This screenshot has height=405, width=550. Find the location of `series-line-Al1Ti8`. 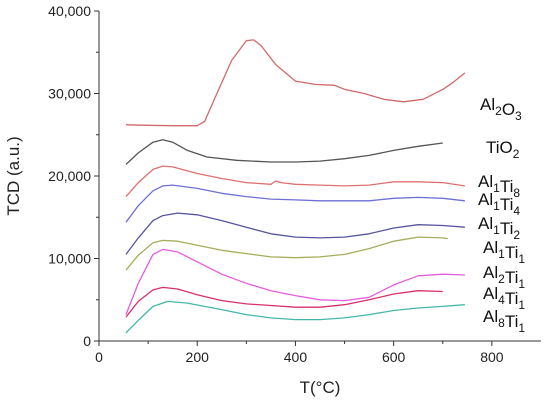

series-line-Al1Ti8 is located at coordinates (295, 181).